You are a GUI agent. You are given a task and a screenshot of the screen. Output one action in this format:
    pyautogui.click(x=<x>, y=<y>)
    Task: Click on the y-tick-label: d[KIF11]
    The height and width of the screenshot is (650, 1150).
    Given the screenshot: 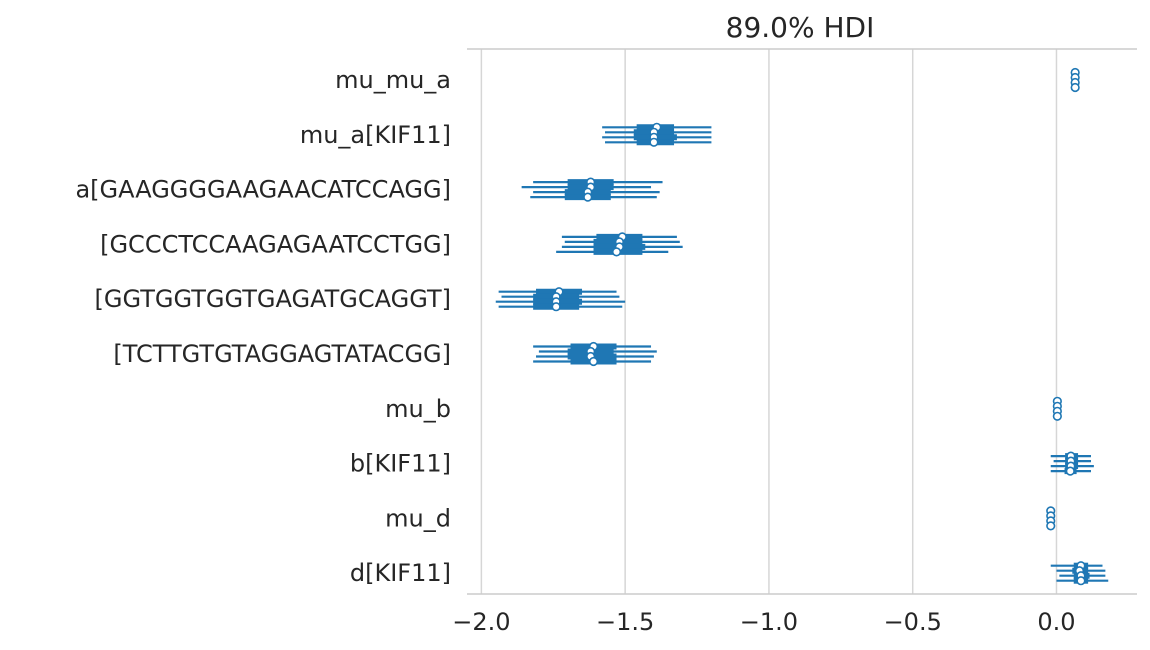 What is the action you would take?
    pyautogui.click(x=400, y=573)
    